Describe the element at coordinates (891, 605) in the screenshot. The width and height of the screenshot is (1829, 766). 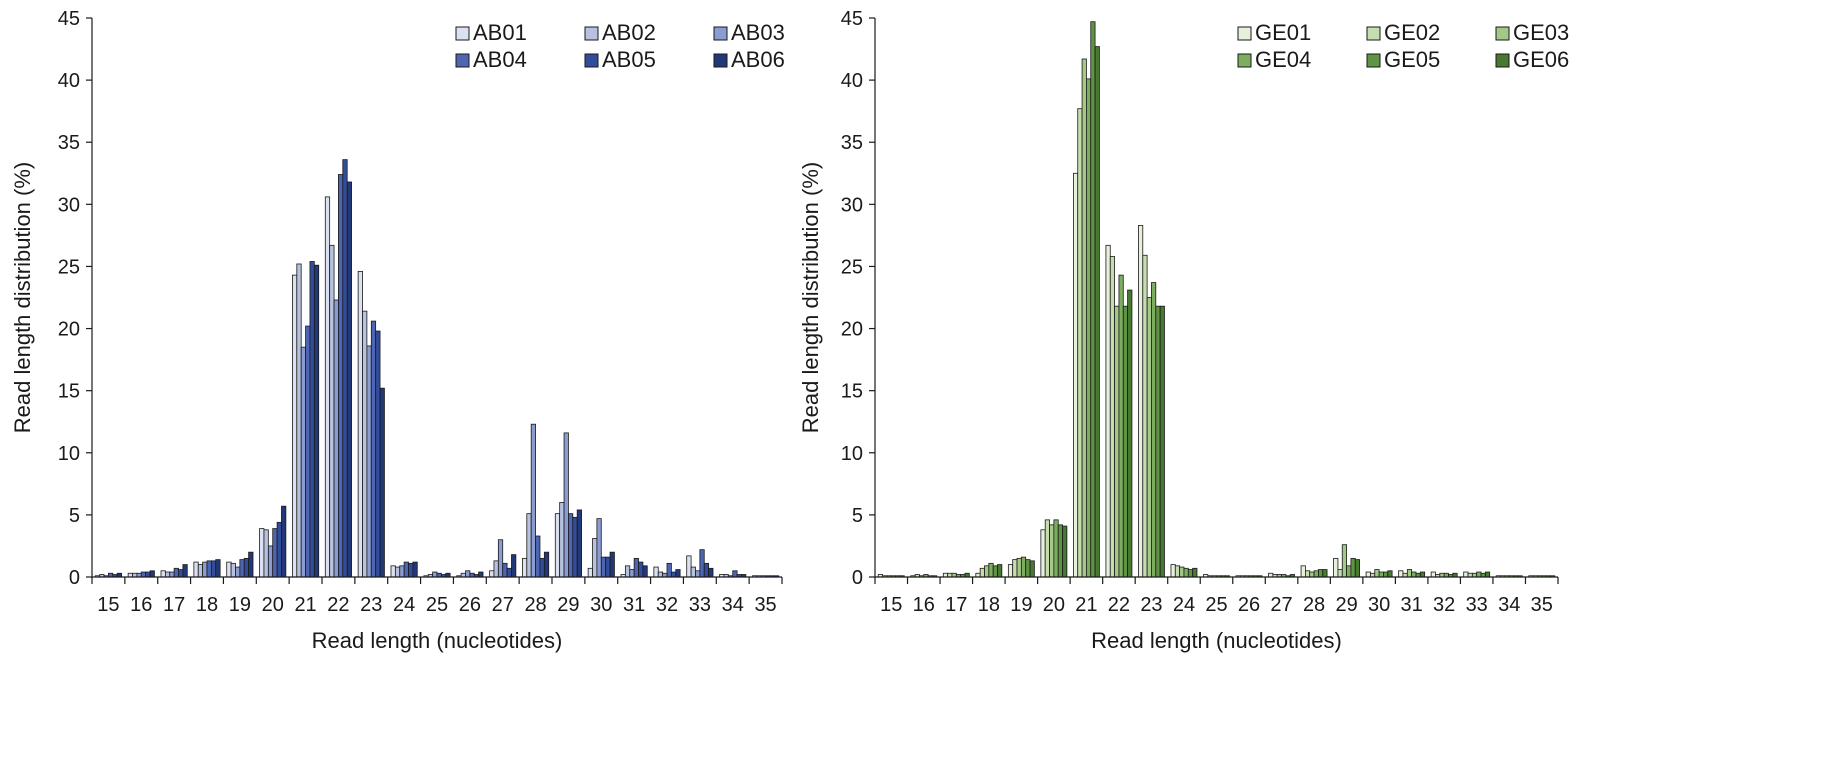
I see `x-tick-label: 15` at that location.